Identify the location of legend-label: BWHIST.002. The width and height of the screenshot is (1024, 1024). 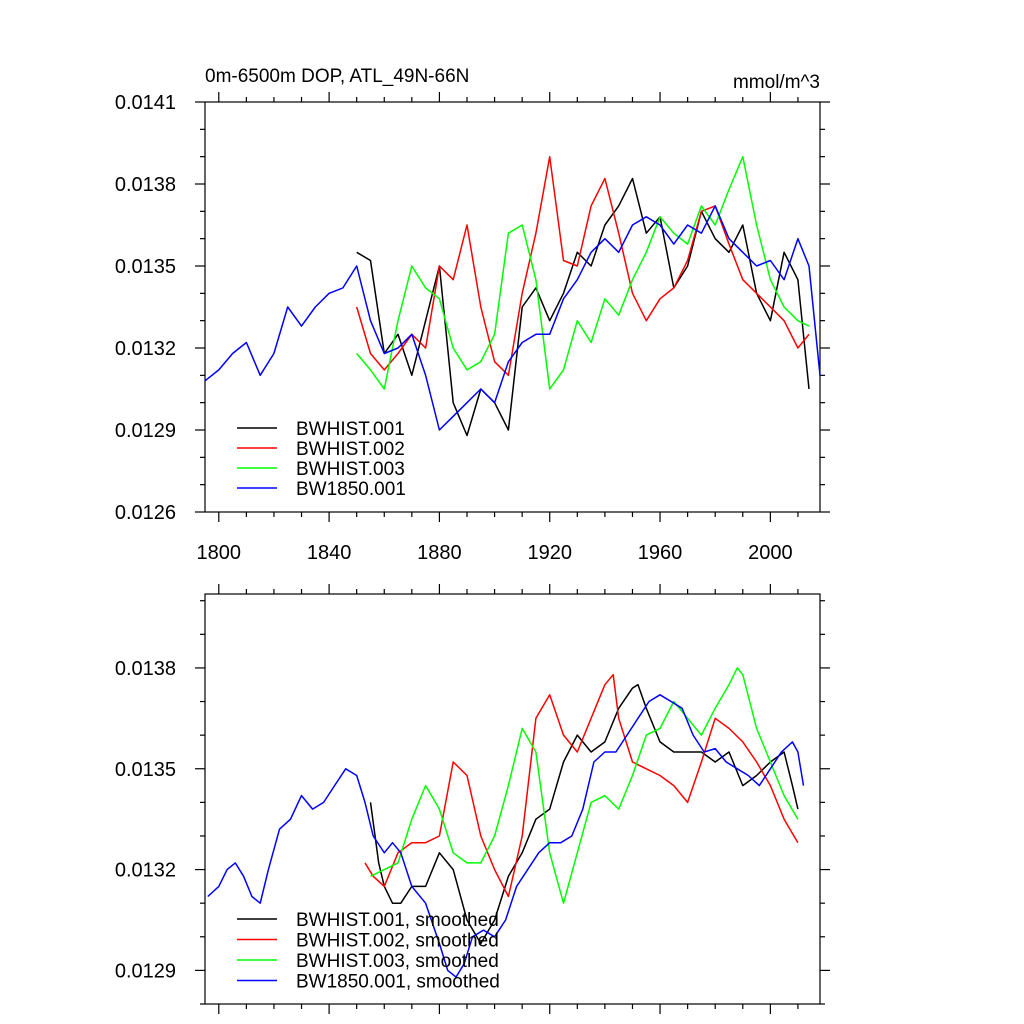
(350, 449).